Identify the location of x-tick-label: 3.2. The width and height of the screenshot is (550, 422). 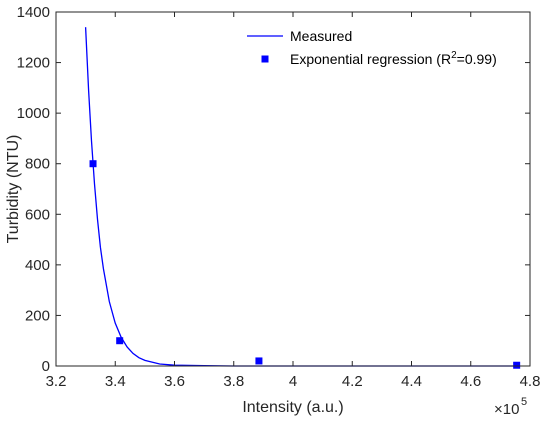
(56, 381).